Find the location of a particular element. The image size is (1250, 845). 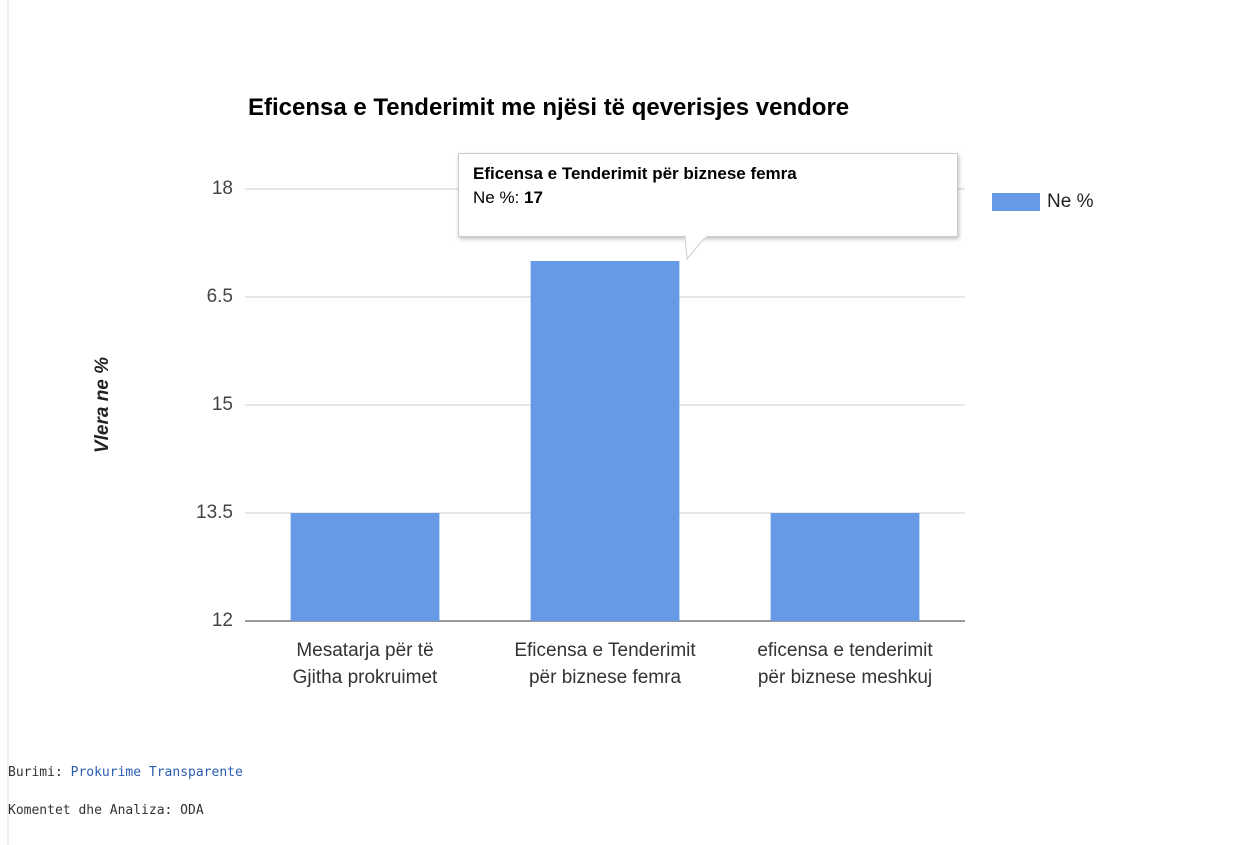

y-tick-label: 18 is located at coordinates (222, 188).